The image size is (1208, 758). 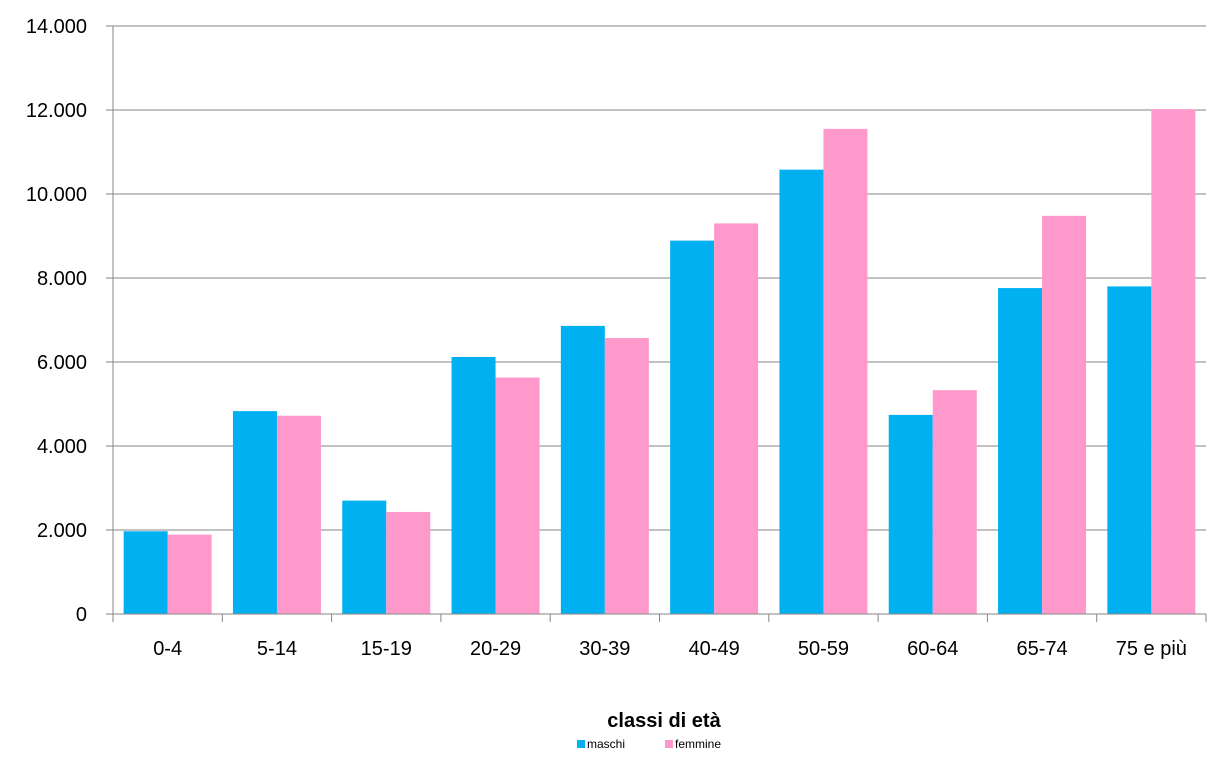 What do you see at coordinates (1151, 649) in the screenshot?
I see `x-tick-label: 75 e più` at bounding box center [1151, 649].